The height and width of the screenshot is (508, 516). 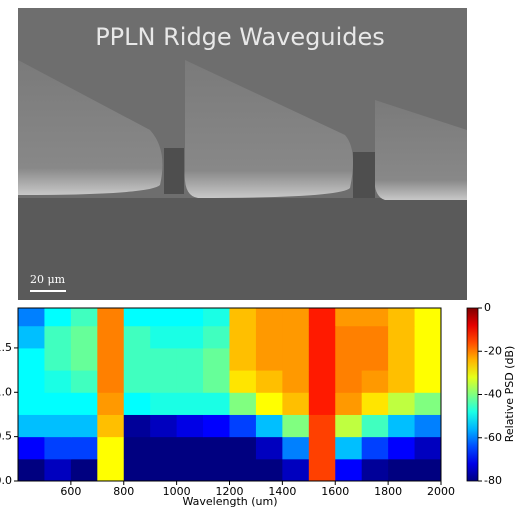 What do you see at coordinates (70, 491) in the screenshot?
I see `x-tick-label: 600` at bounding box center [70, 491].